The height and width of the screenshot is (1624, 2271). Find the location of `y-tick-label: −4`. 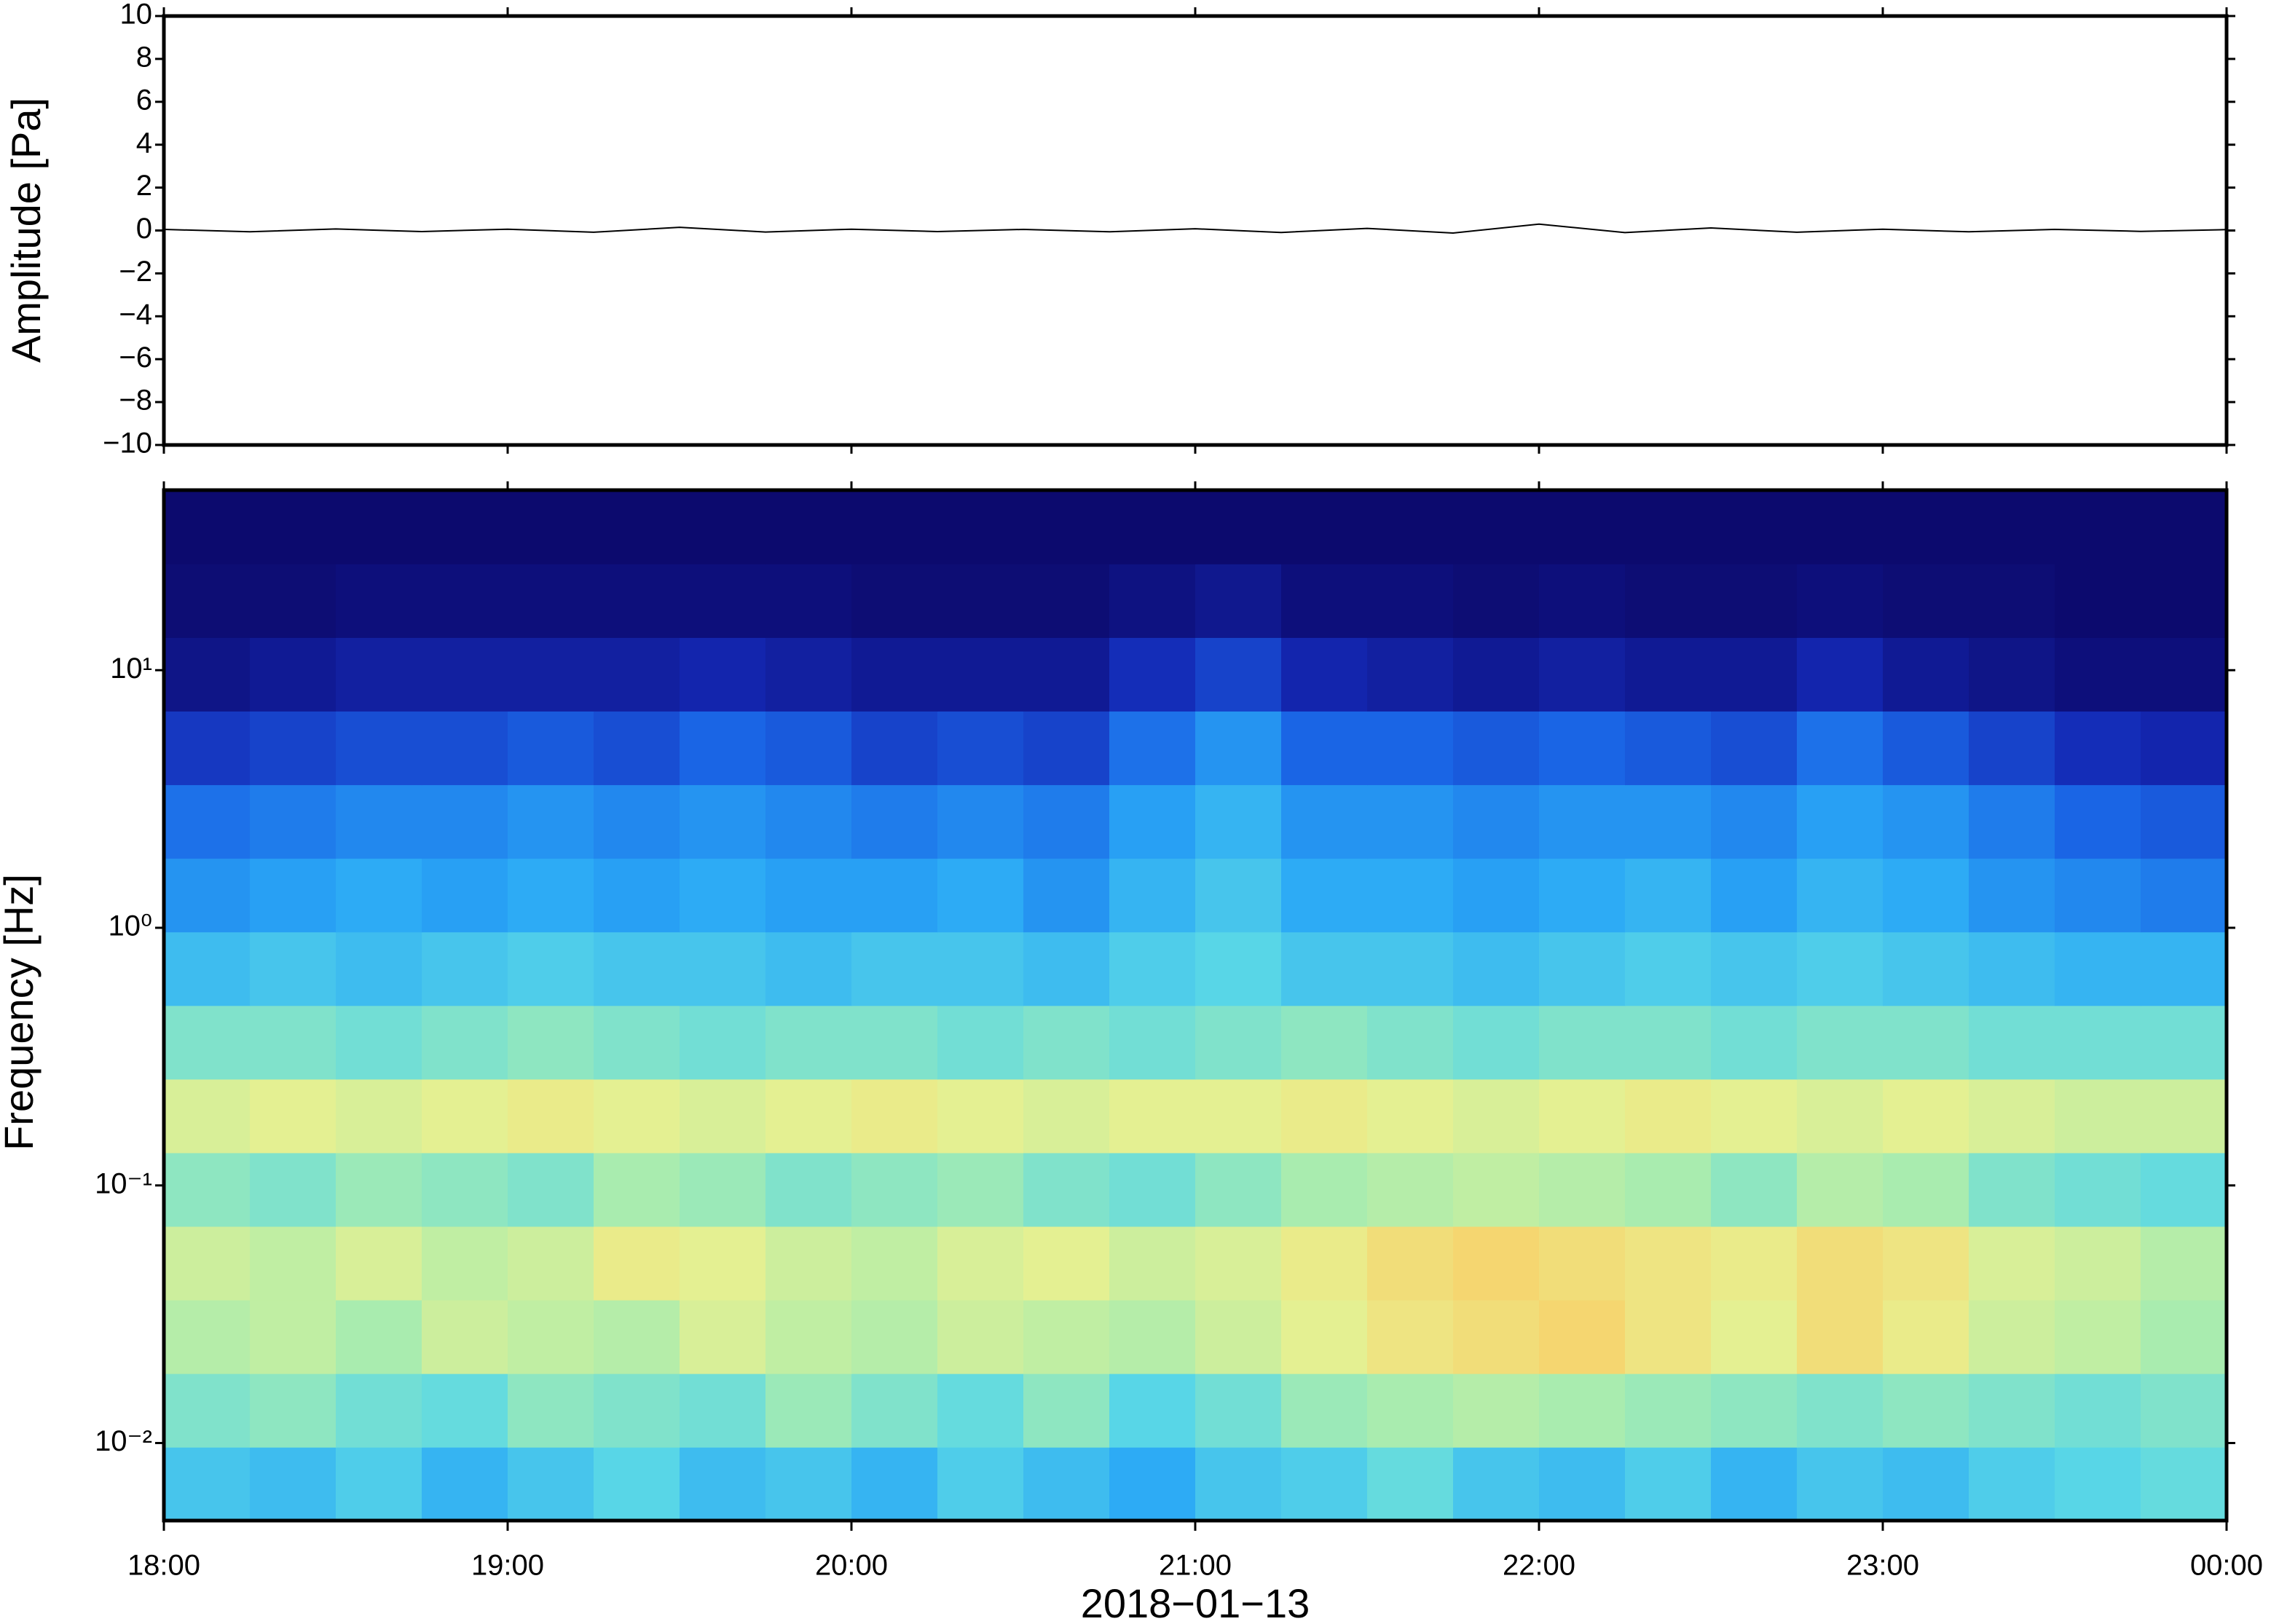

y-tick-label: −4 is located at coordinates (135, 315).